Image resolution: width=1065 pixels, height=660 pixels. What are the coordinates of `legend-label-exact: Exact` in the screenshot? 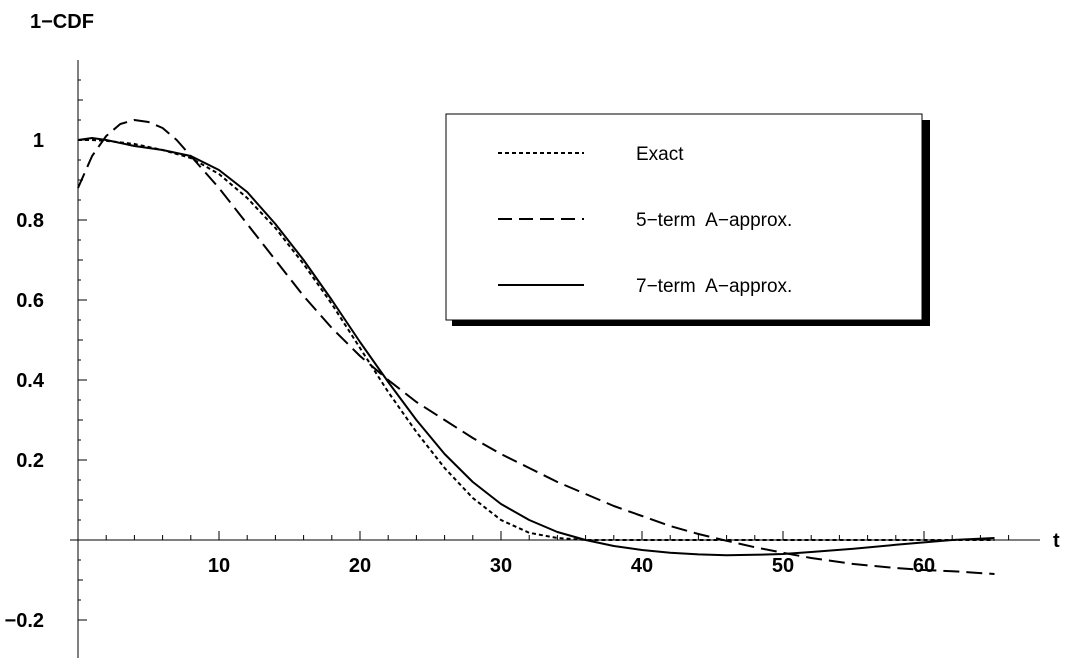 It's located at (660, 154).